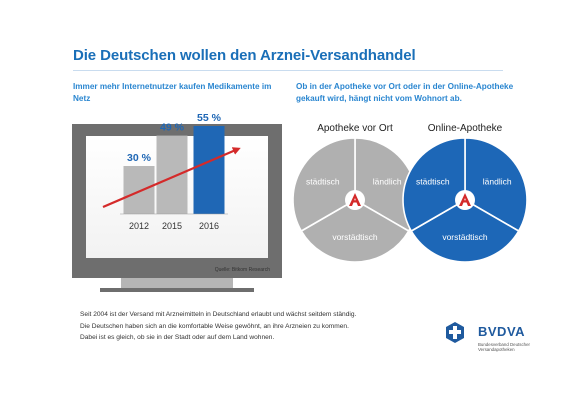  What do you see at coordinates (139, 158) in the screenshot?
I see `bar-value-label: 30 %` at bounding box center [139, 158].